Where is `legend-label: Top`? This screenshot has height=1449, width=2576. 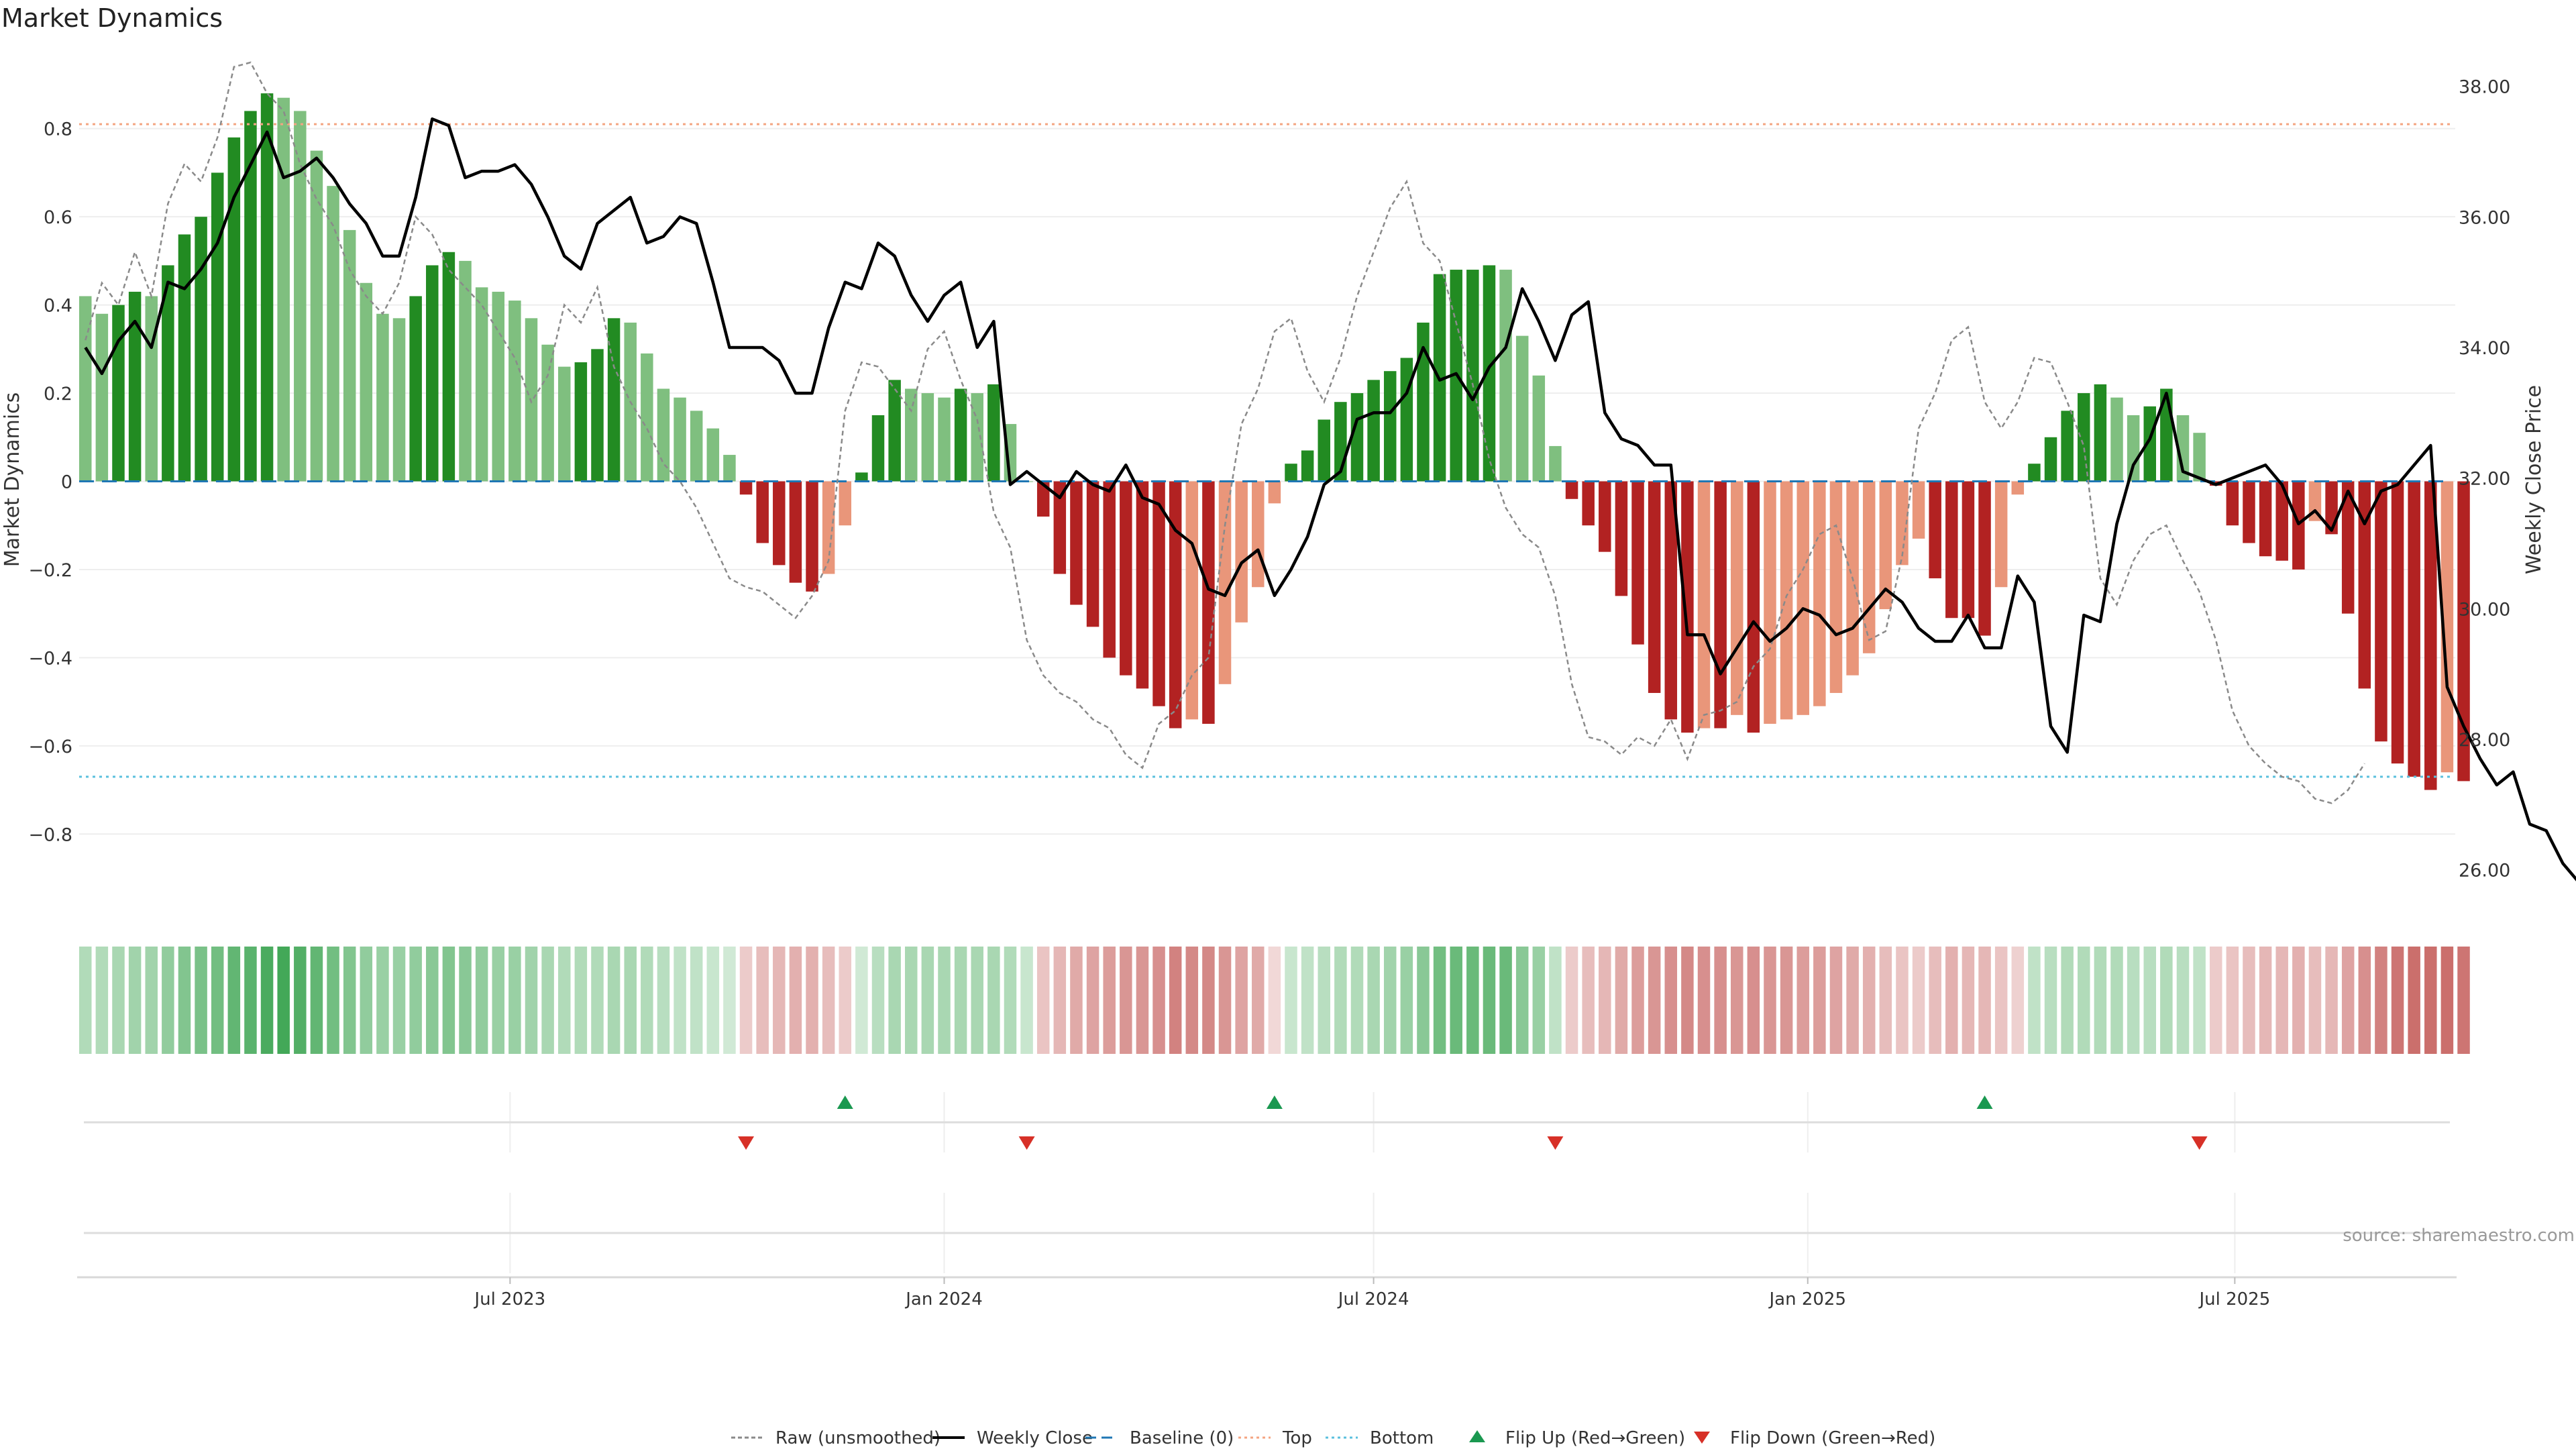 legend-label: Top is located at coordinates (1297, 1438).